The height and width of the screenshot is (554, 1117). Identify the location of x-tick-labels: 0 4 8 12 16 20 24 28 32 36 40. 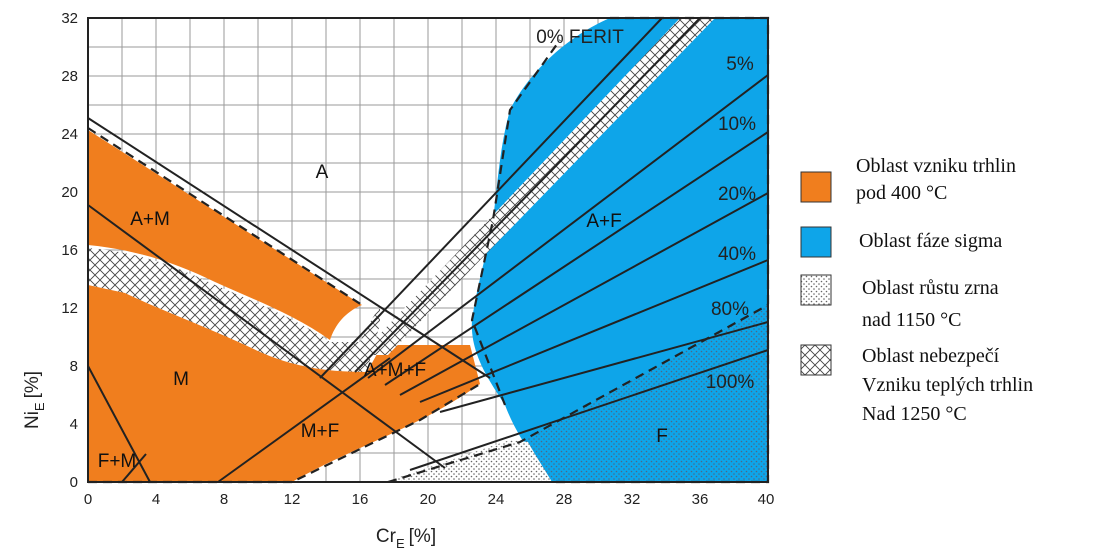
(429, 499).